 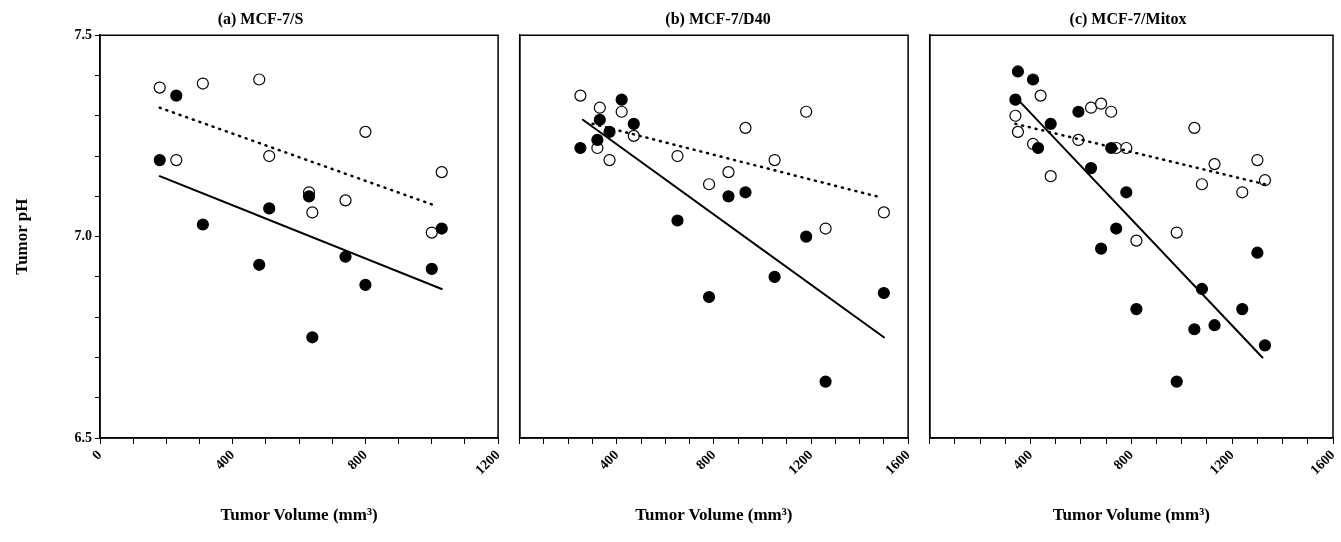 I want to click on x-tick-label: 0, so click(x=97, y=455).